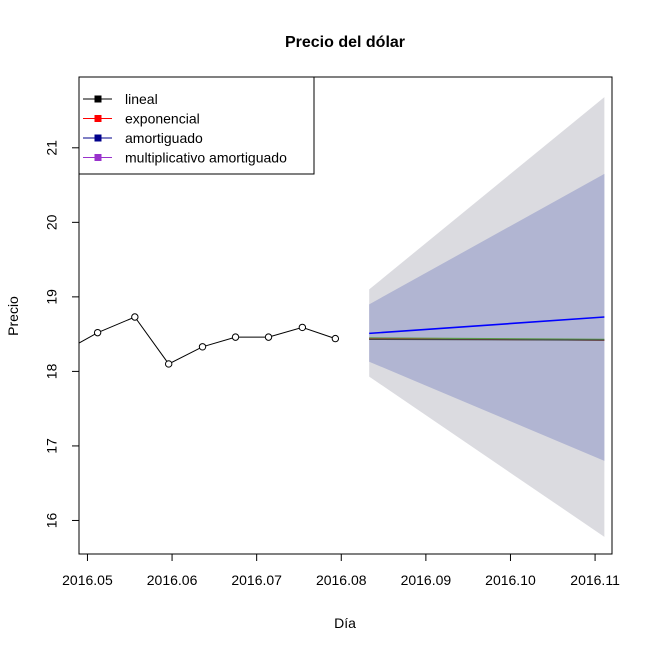 The height and width of the screenshot is (653, 653). I want to click on history-line, so click(207, 340).